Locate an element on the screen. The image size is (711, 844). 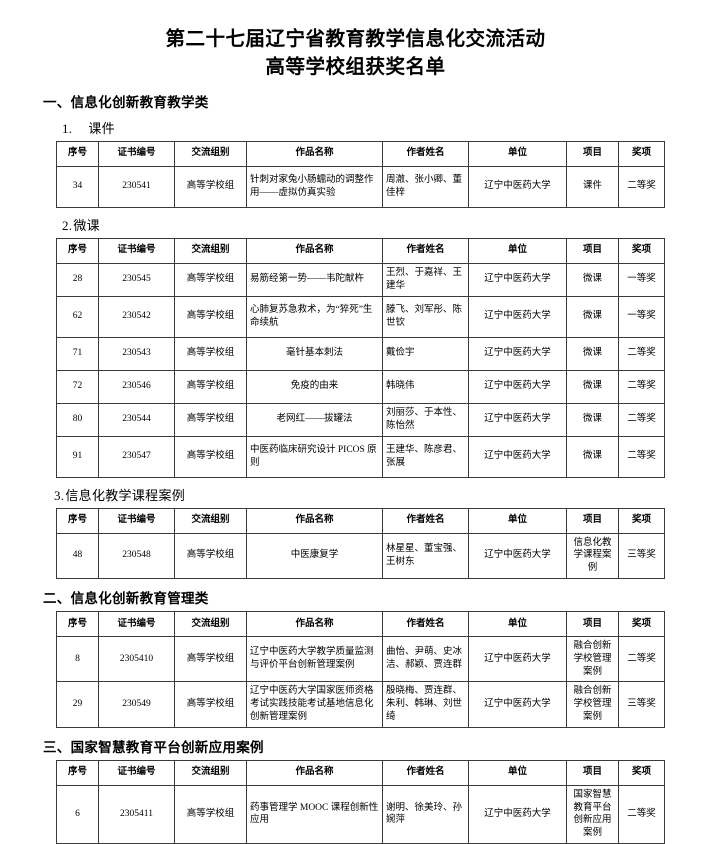
cell-index: 62 is located at coordinates (77, 316).